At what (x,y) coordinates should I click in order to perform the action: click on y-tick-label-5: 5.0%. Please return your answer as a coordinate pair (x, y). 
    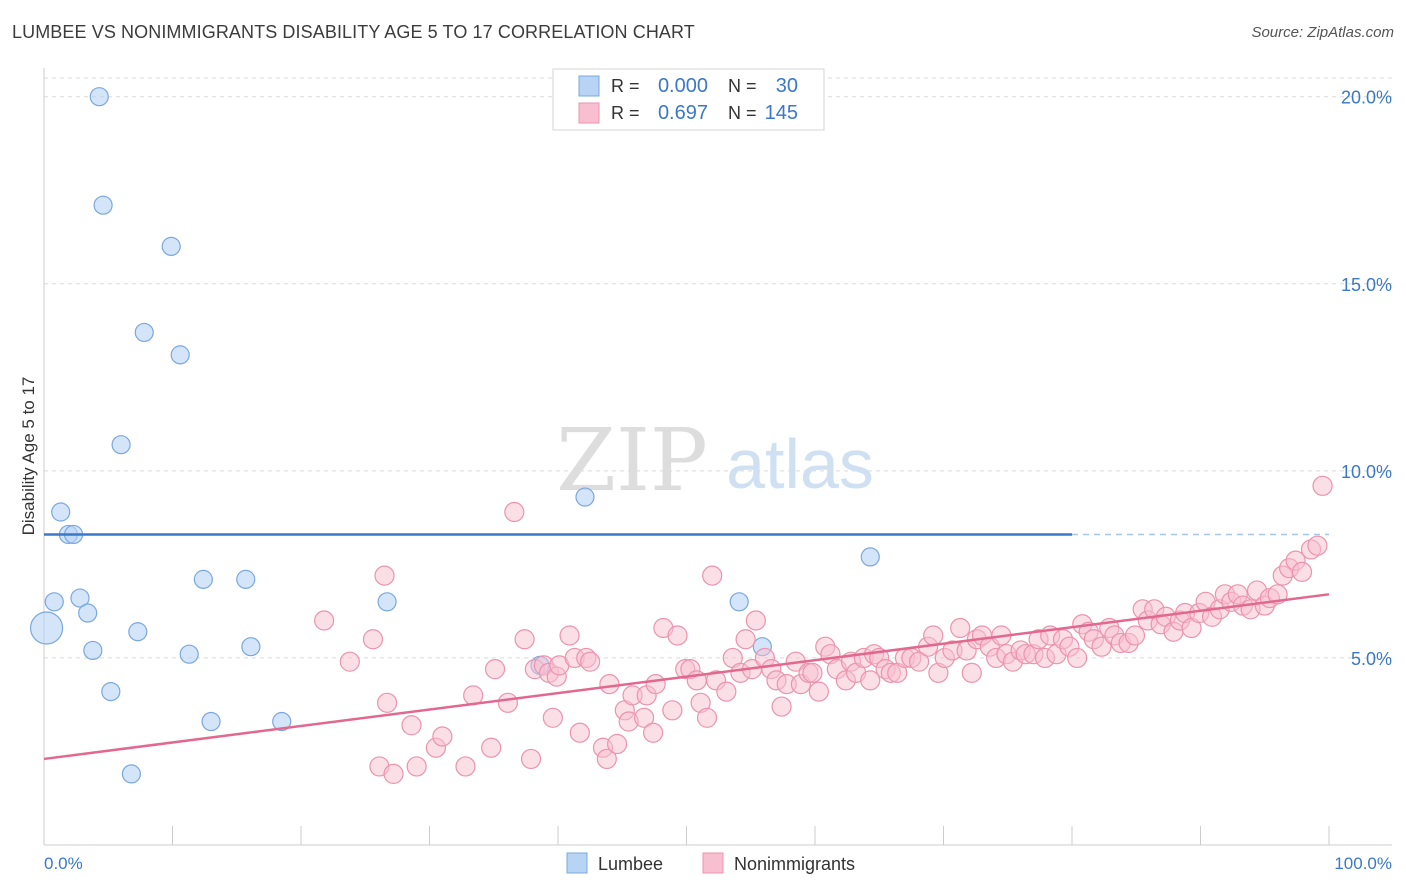
    Looking at the image, I should click on (1371, 659).